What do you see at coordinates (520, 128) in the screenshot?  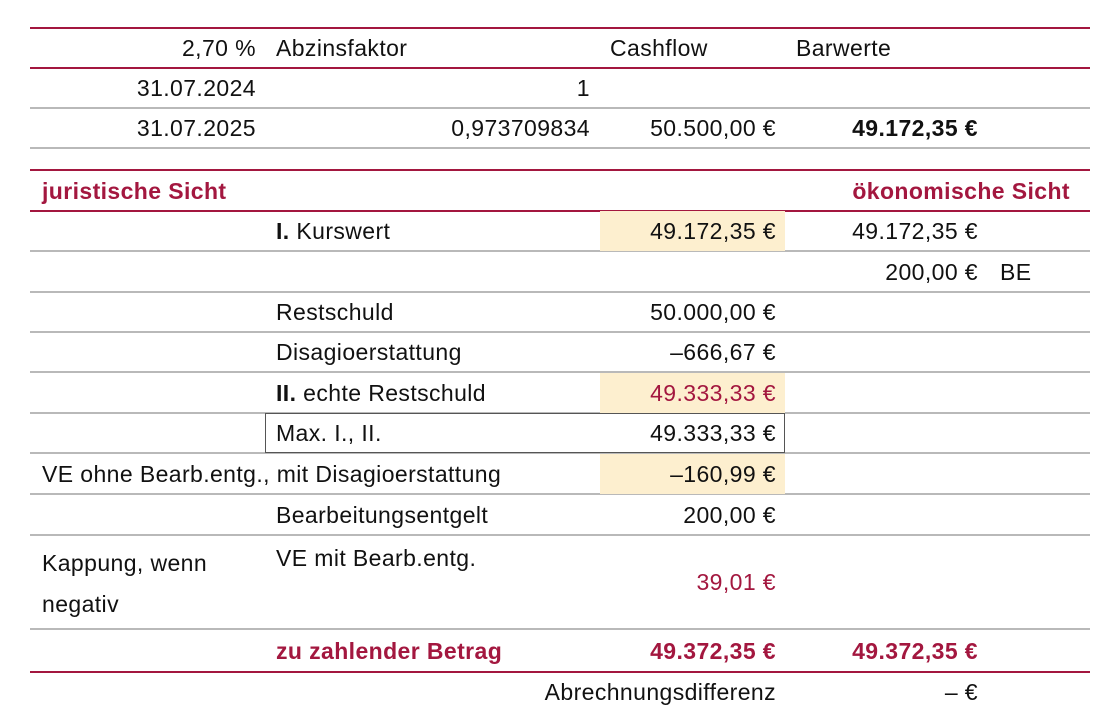 I see `factor: 0,973709834` at bounding box center [520, 128].